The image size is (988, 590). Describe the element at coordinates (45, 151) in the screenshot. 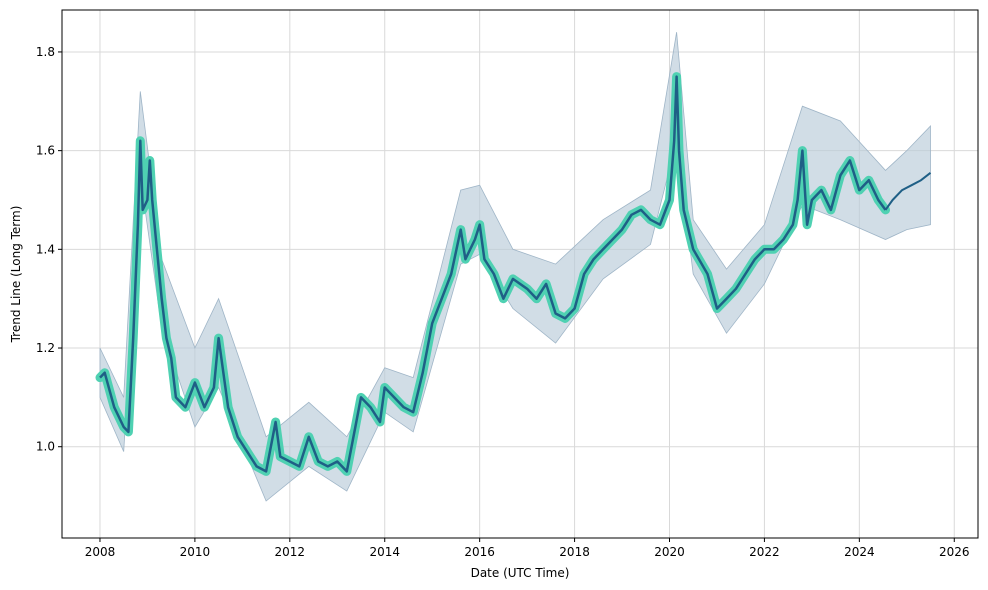

I see `y-tick-label-1.6: 1.6` at that location.